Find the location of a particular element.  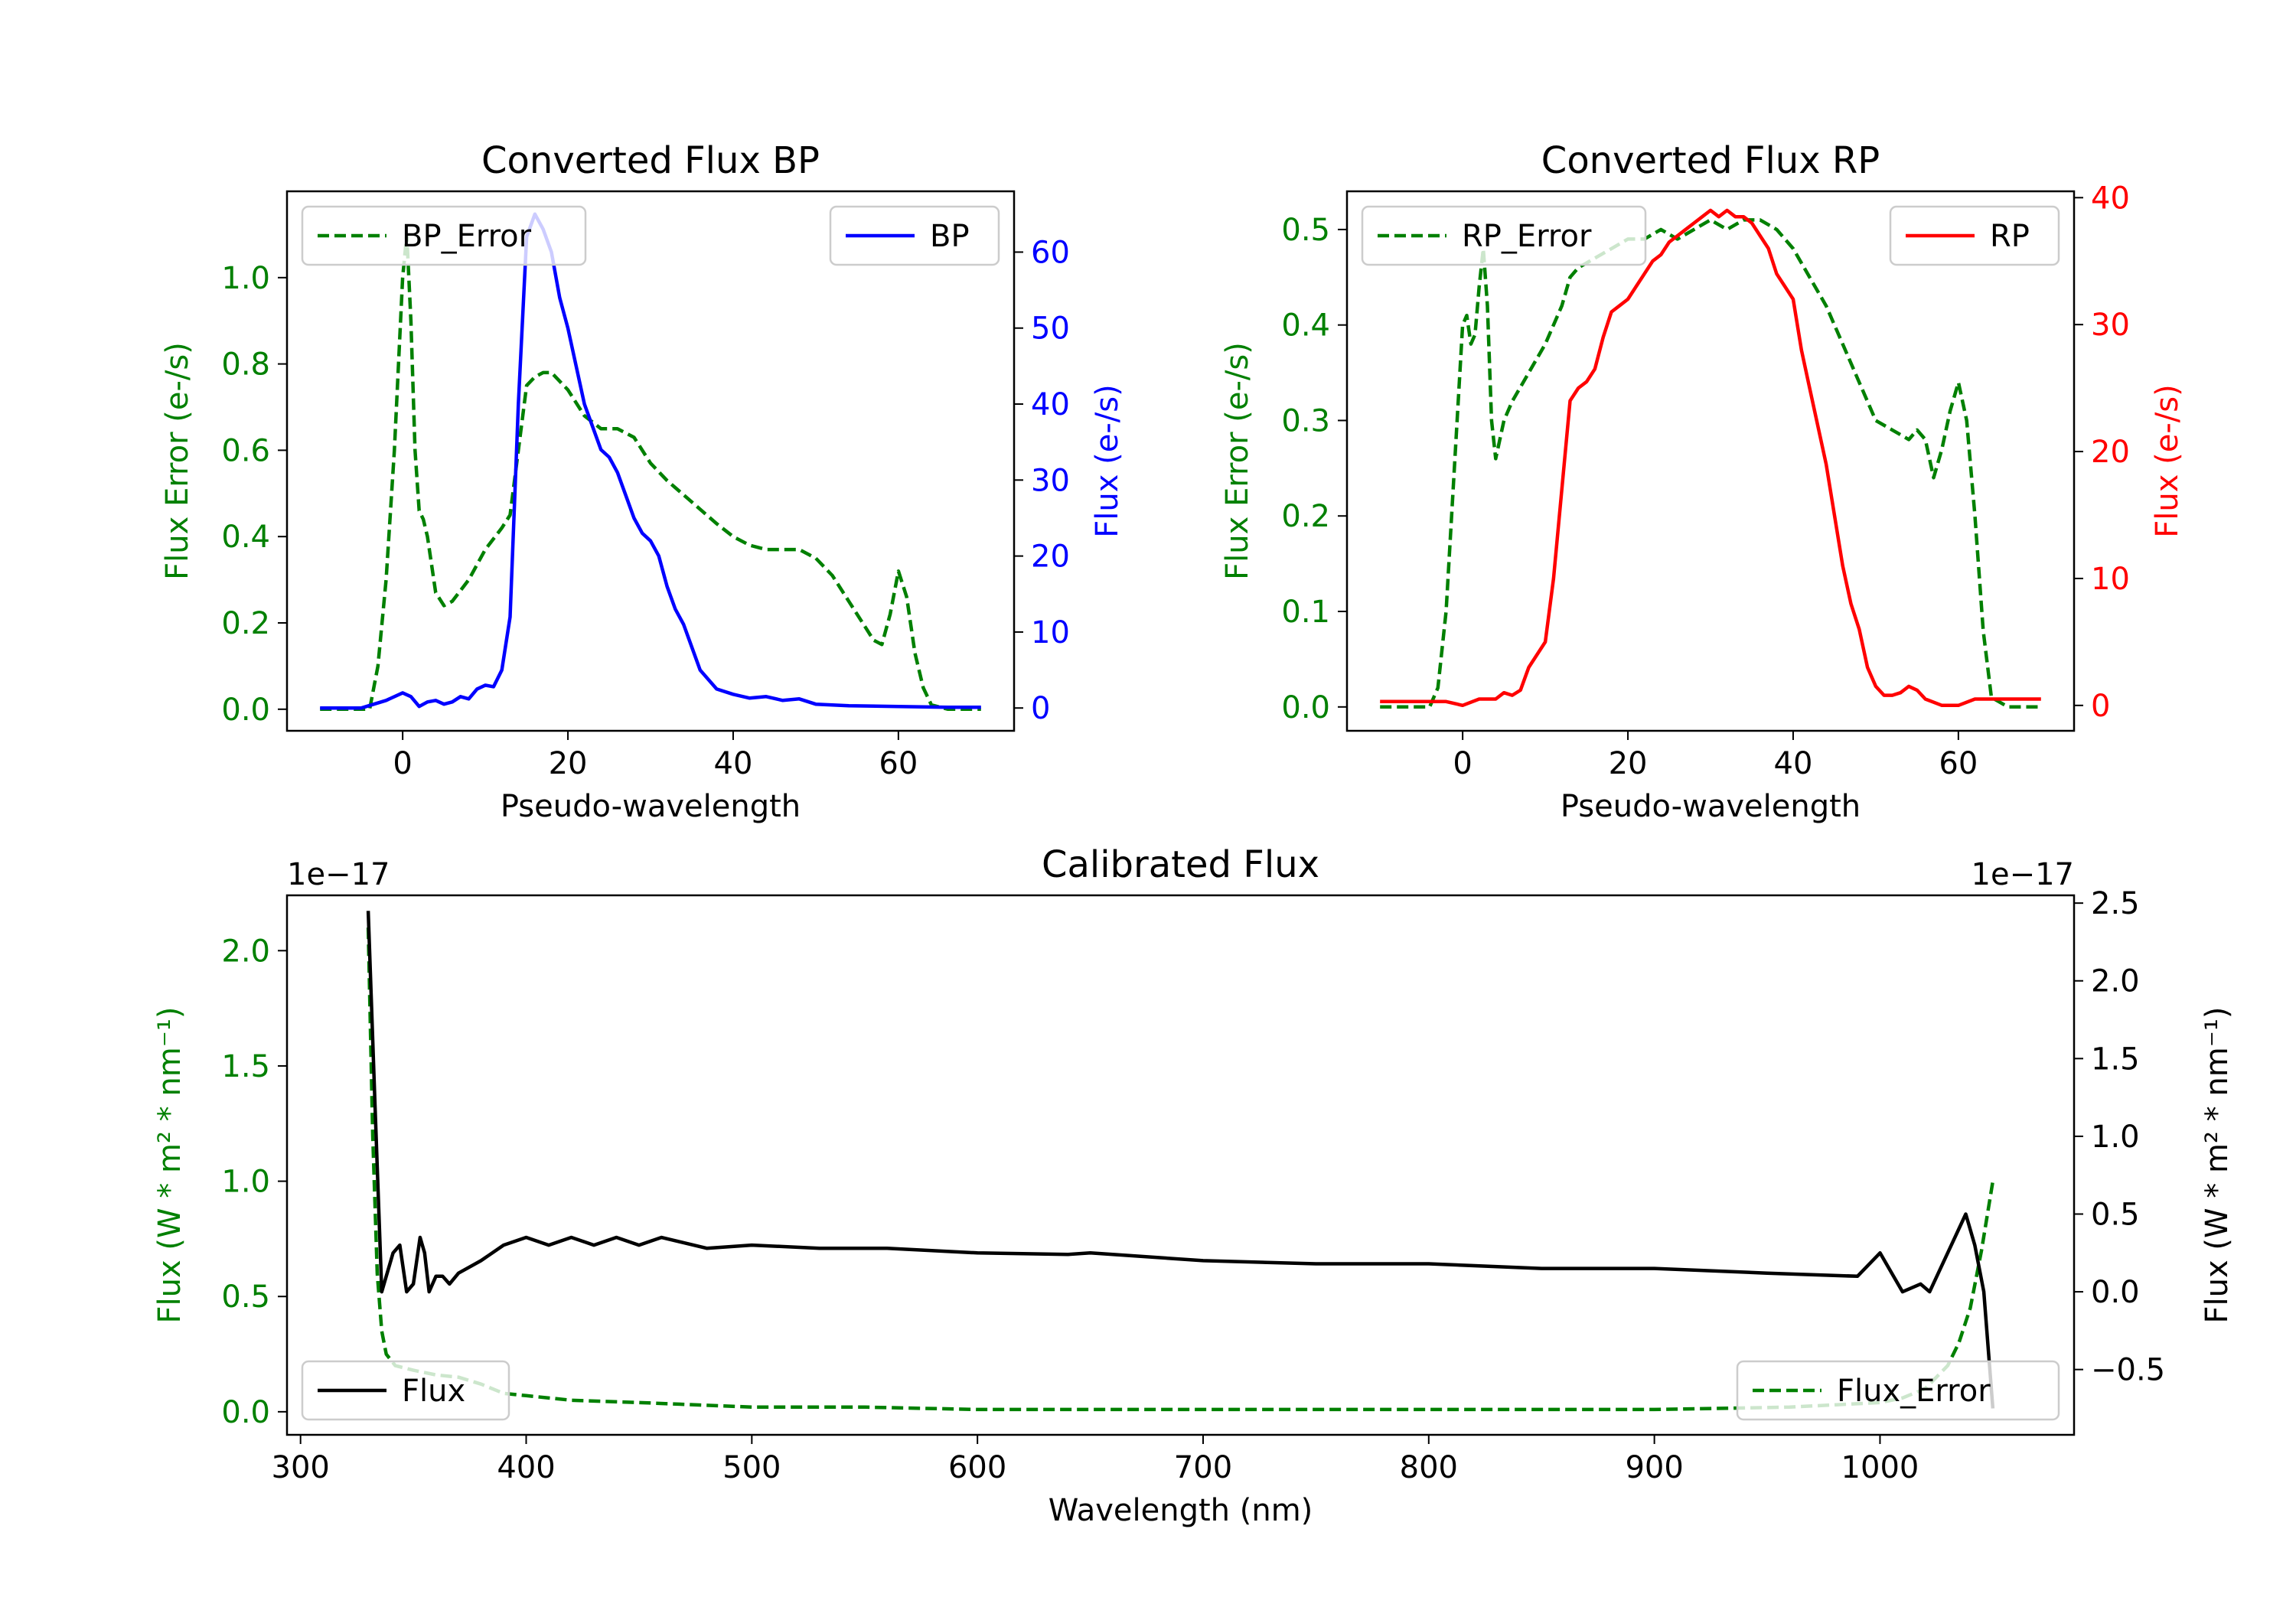

series-line-bp is located at coordinates (650, 461).